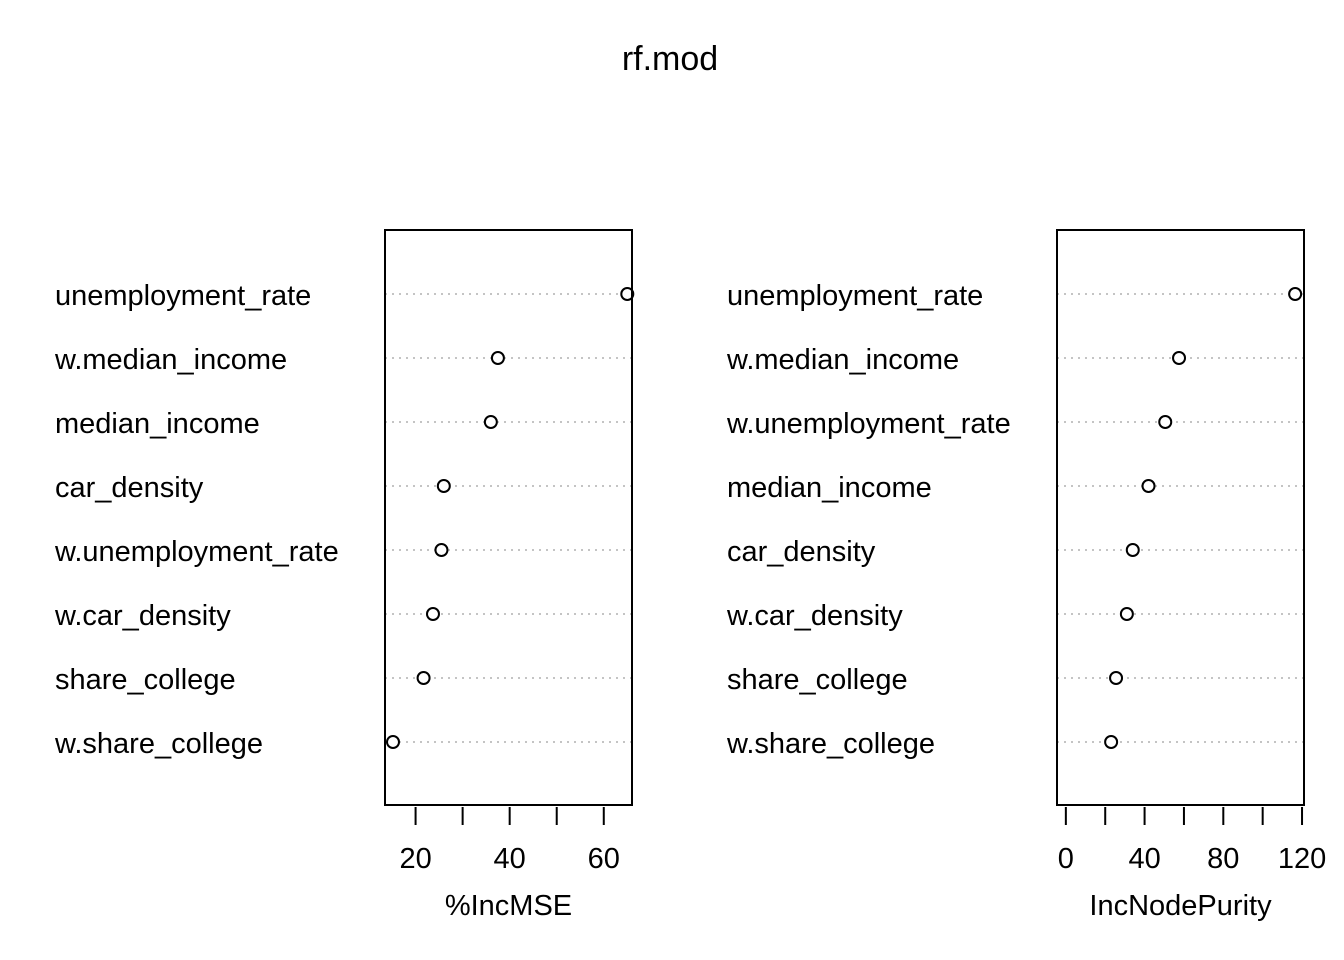  Describe the element at coordinates (1302, 859) in the screenshot. I see `x-tick-label: 120` at that location.